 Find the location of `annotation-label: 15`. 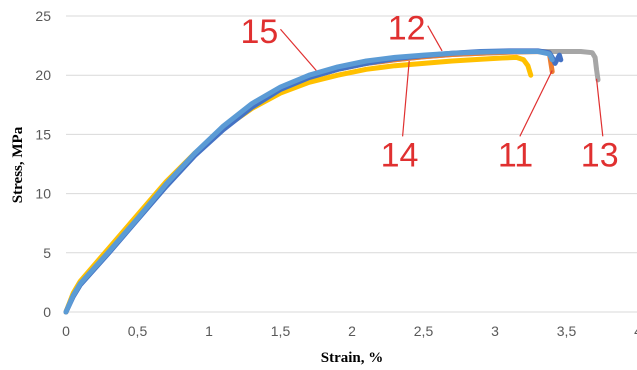

annotation-label: 15 is located at coordinates (259, 32).